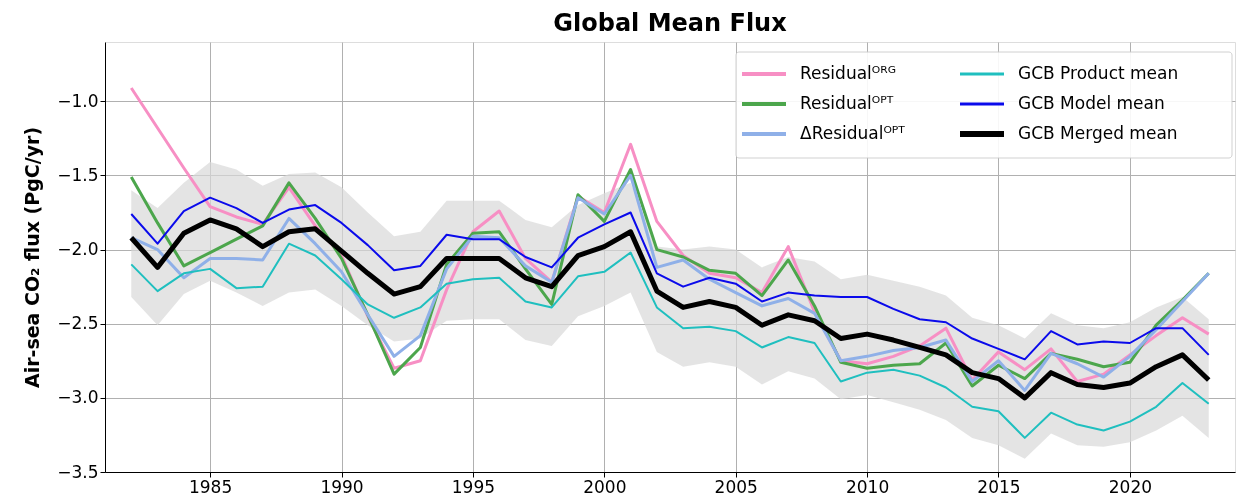 This screenshot has width=1241, height=504. What do you see at coordinates (78, 323) in the screenshot?
I see `y-tick-label: −2.5` at bounding box center [78, 323].